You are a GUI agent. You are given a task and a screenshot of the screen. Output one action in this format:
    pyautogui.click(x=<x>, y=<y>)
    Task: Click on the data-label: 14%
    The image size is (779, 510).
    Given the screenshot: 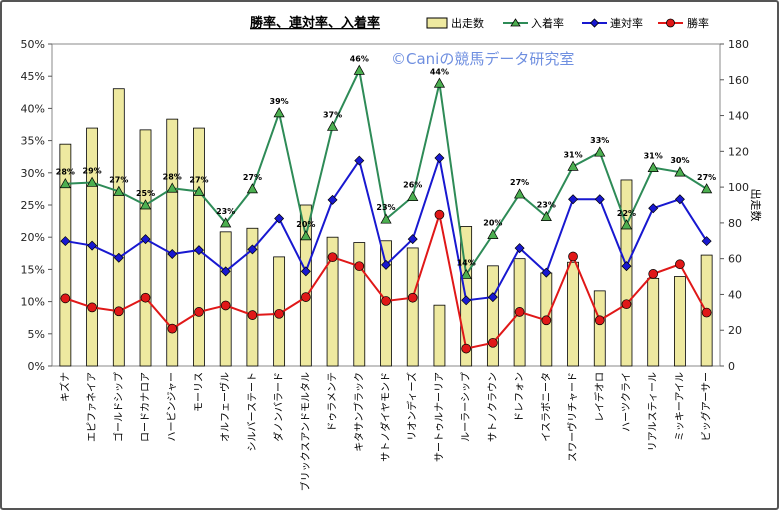 What is the action you would take?
    pyautogui.click(x=466, y=263)
    